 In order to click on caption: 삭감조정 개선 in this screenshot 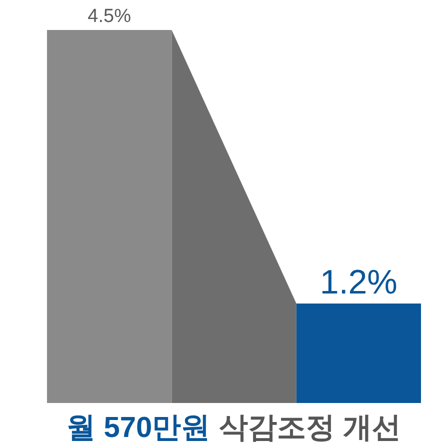, I will do `click(310, 428)`.